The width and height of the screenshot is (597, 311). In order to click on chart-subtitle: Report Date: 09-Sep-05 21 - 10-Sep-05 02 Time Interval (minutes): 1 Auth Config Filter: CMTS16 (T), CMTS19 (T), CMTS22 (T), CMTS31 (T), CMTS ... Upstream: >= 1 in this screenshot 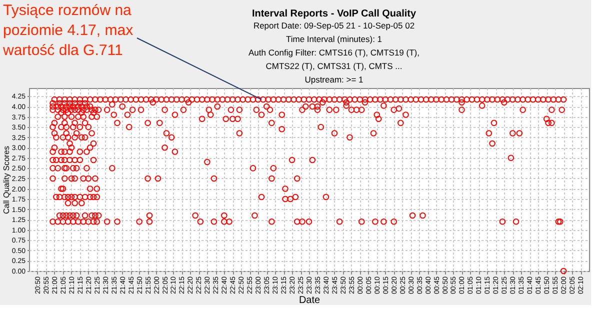, I will do `click(334, 52)`.